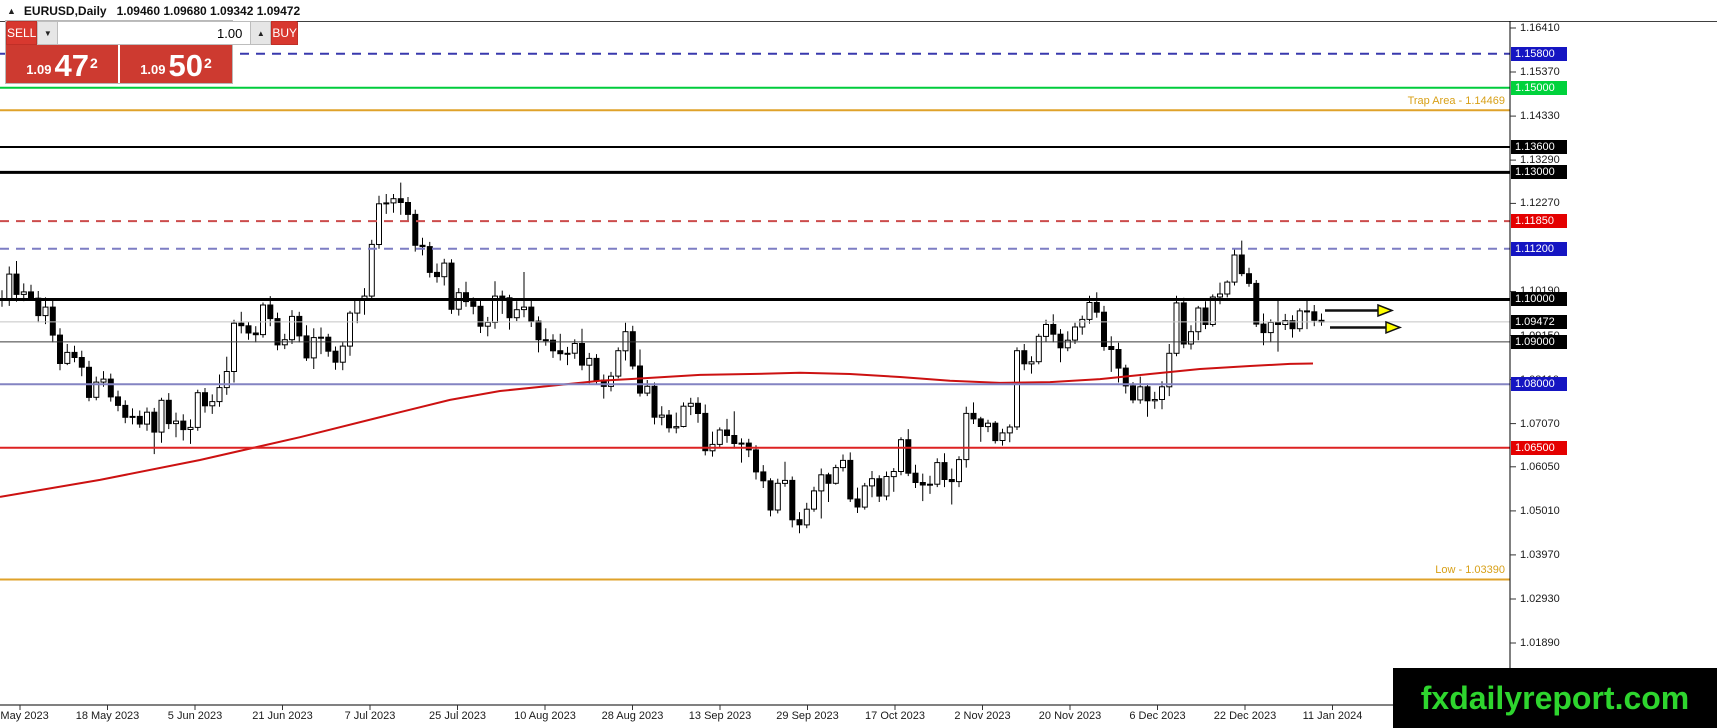 This screenshot has height=728, width=1717. Describe the element at coordinates (62, 64) in the screenshot. I see `bid-price-box: 1.09 47 2` at that location.